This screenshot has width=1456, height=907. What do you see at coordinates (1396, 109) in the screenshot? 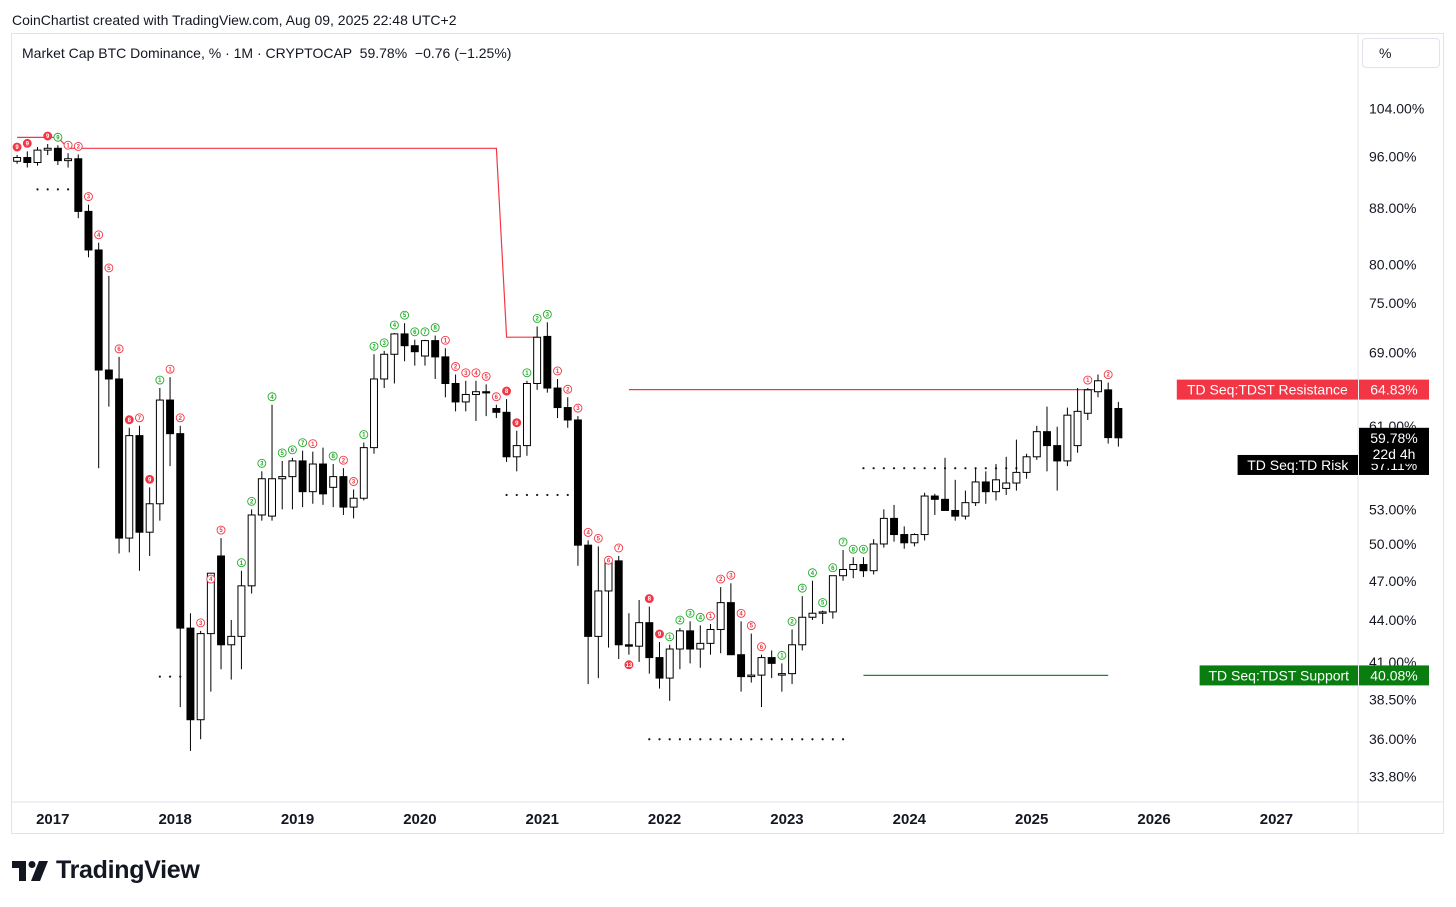
I see `price-tick-label: 104.00%` at bounding box center [1396, 109].